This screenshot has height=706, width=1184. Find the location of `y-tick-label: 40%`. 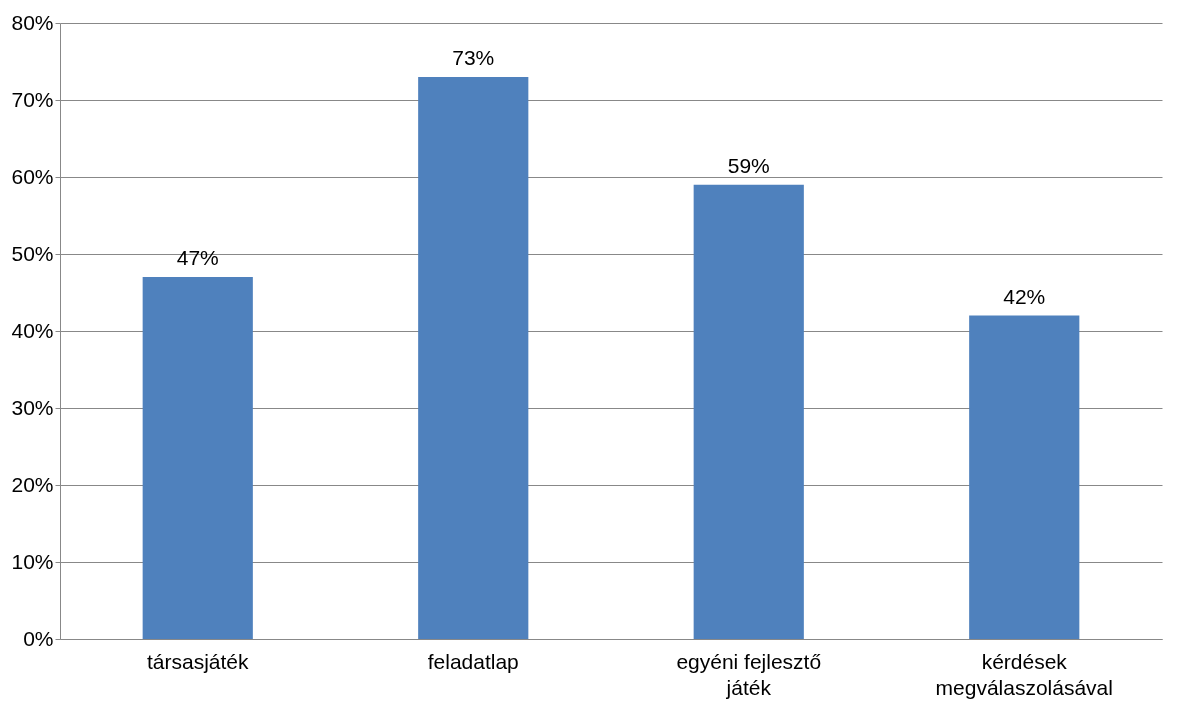

y-tick-label: 40% is located at coordinates (32, 330).